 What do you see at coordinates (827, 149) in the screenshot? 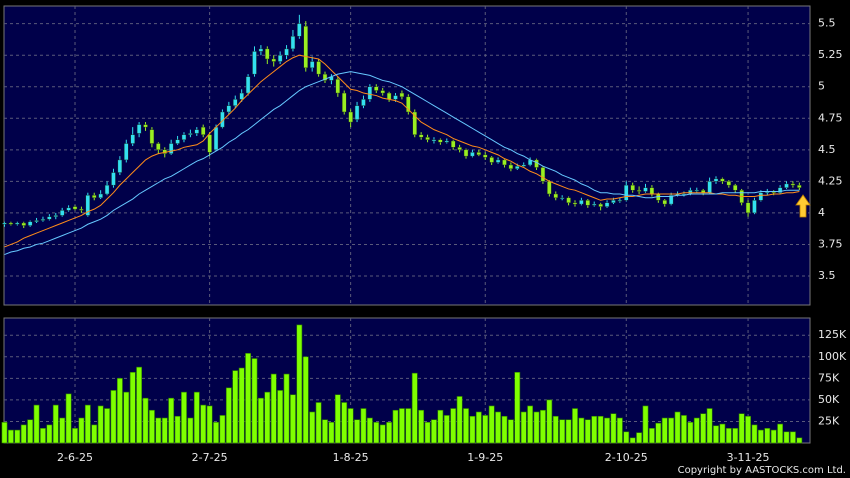
I see `y-tick-label: 4.5` at bounding box center [827, 149].